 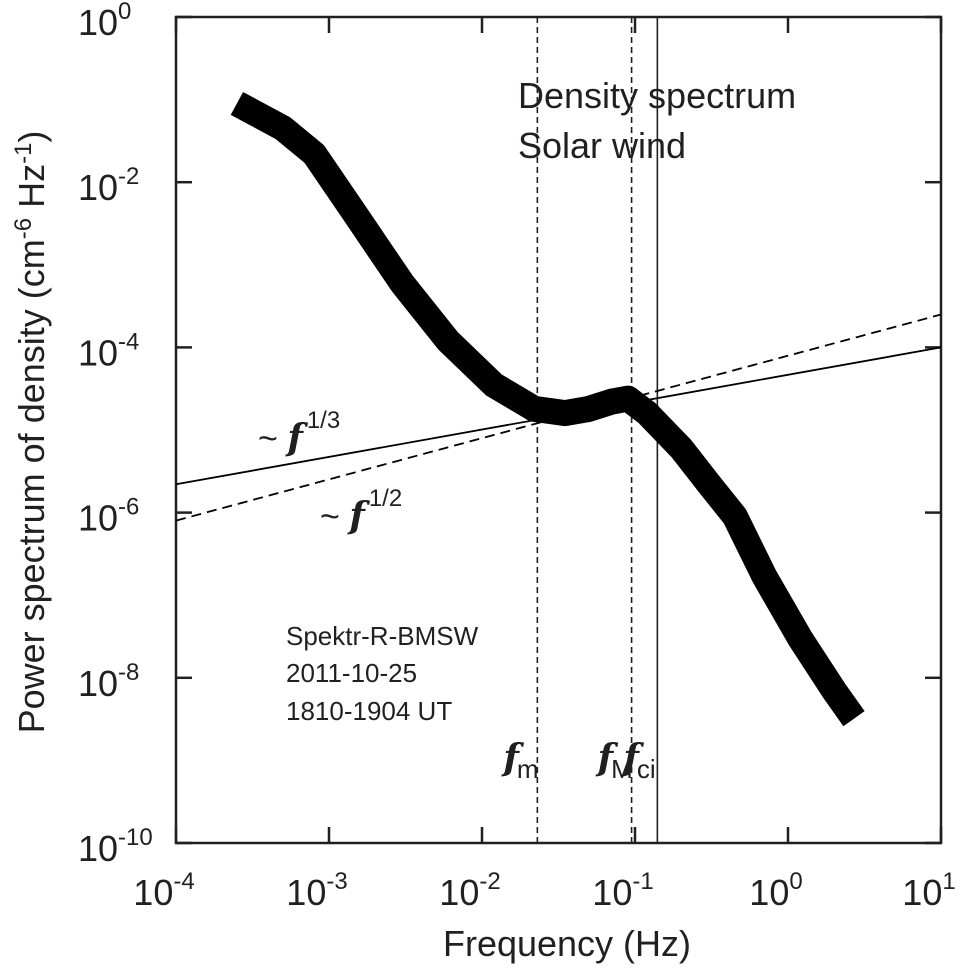 I want to click on power-law-third-line, so click(x=558, y=416).